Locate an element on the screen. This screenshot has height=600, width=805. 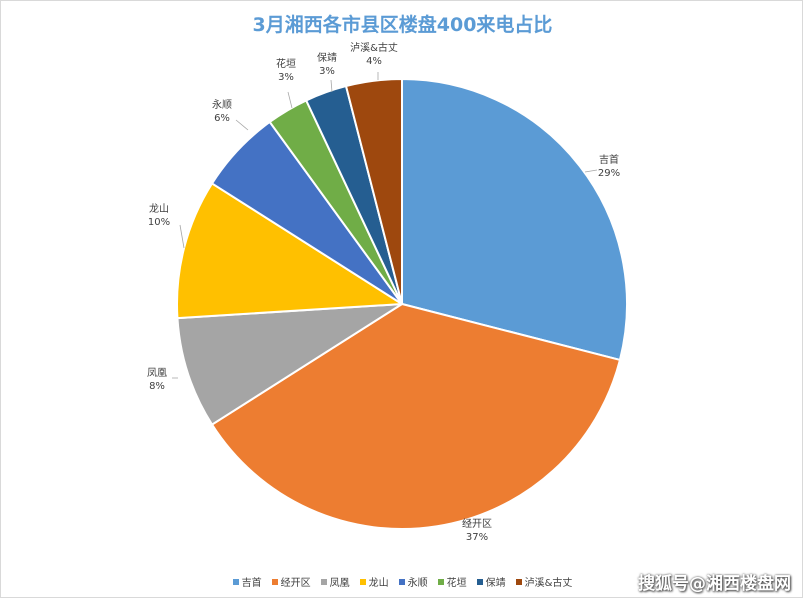
slice-label-value-0: 29% is located at coordinates (609, 173).